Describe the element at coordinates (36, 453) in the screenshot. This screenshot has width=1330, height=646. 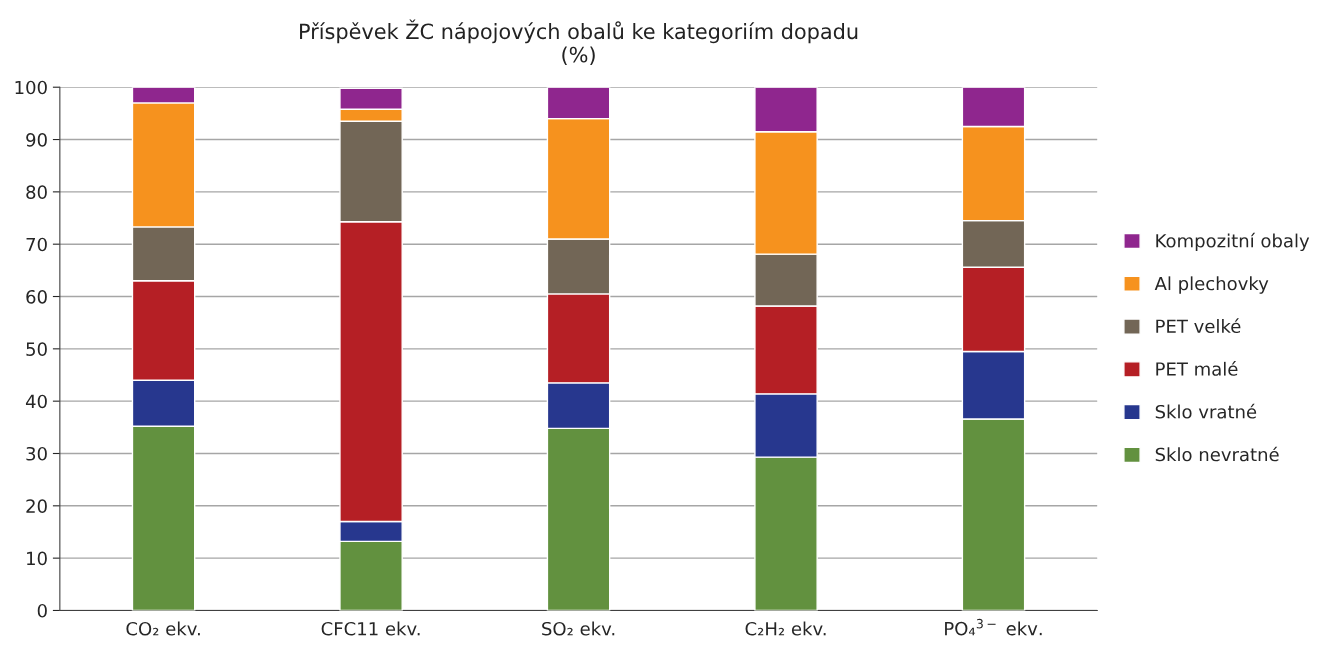
I see `y-tick-label: 30` at that location.